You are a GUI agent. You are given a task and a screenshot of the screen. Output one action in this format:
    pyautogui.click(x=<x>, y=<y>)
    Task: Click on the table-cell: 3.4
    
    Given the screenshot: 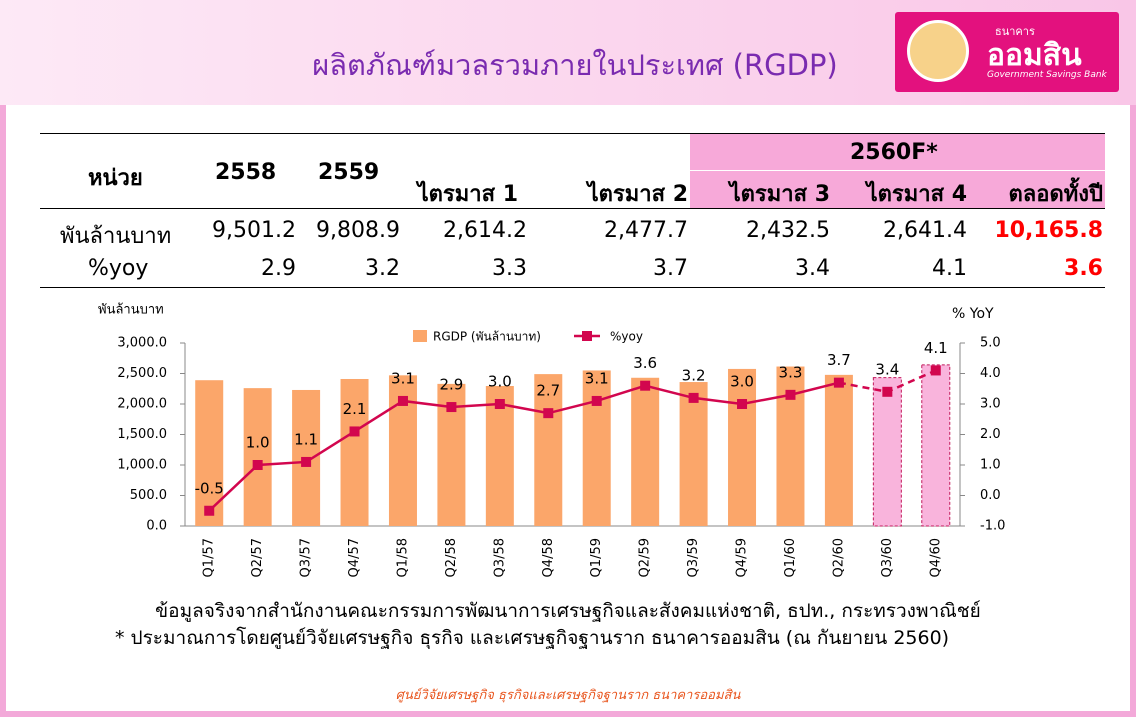 What is the action you would take?
    pyautogui.click(x=812, y=268)
    